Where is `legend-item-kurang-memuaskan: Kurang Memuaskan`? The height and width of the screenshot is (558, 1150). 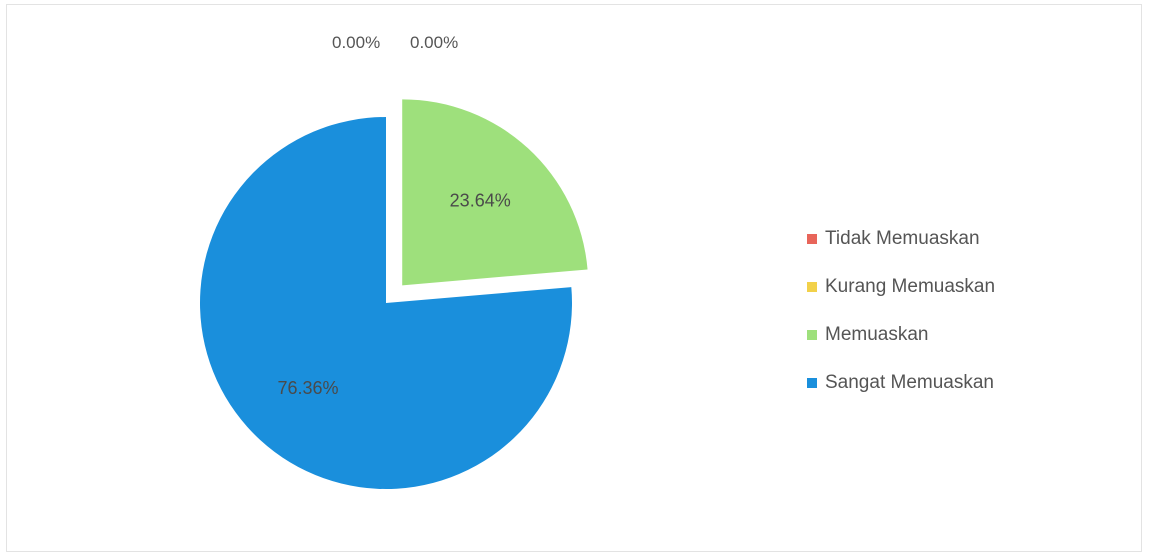
legend-item-kurang-memuaskan: Kurang Memuaskan is located at coordinates (901, 287).